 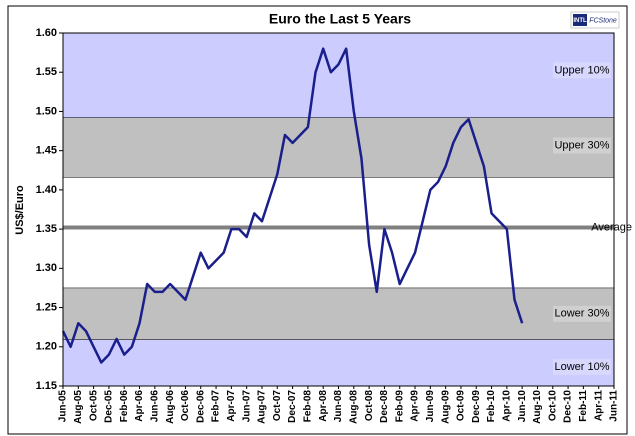 What do you see at coordinates (78, 407) in the screenshot?
I see `x-tick-label: Aug-05` at bounding box center [78, 407].